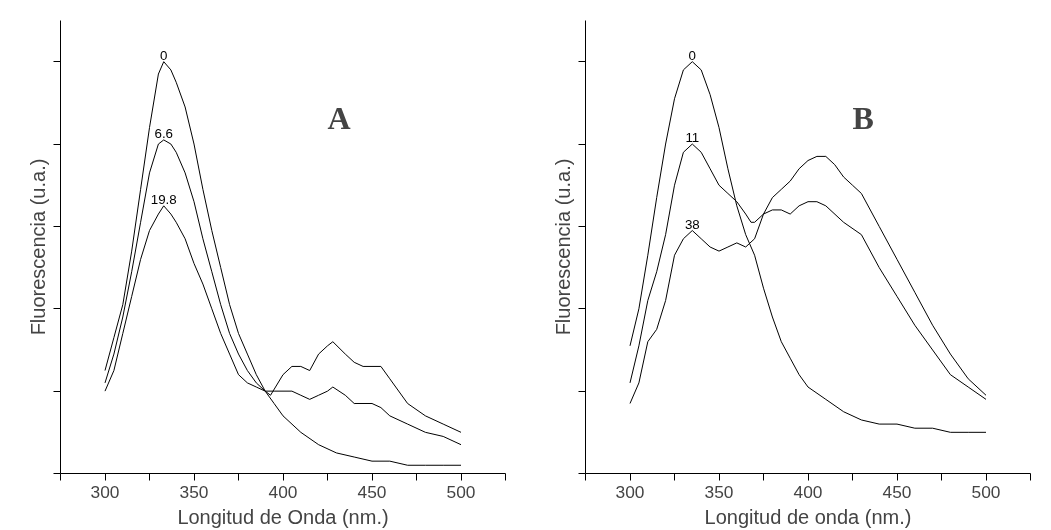 This screenshot has width=1051, height=530. Describe the element at coordinates (283, 516) in the screenshot. I see `x-axis-title: Longitud de Onda (nm.)` at that location.